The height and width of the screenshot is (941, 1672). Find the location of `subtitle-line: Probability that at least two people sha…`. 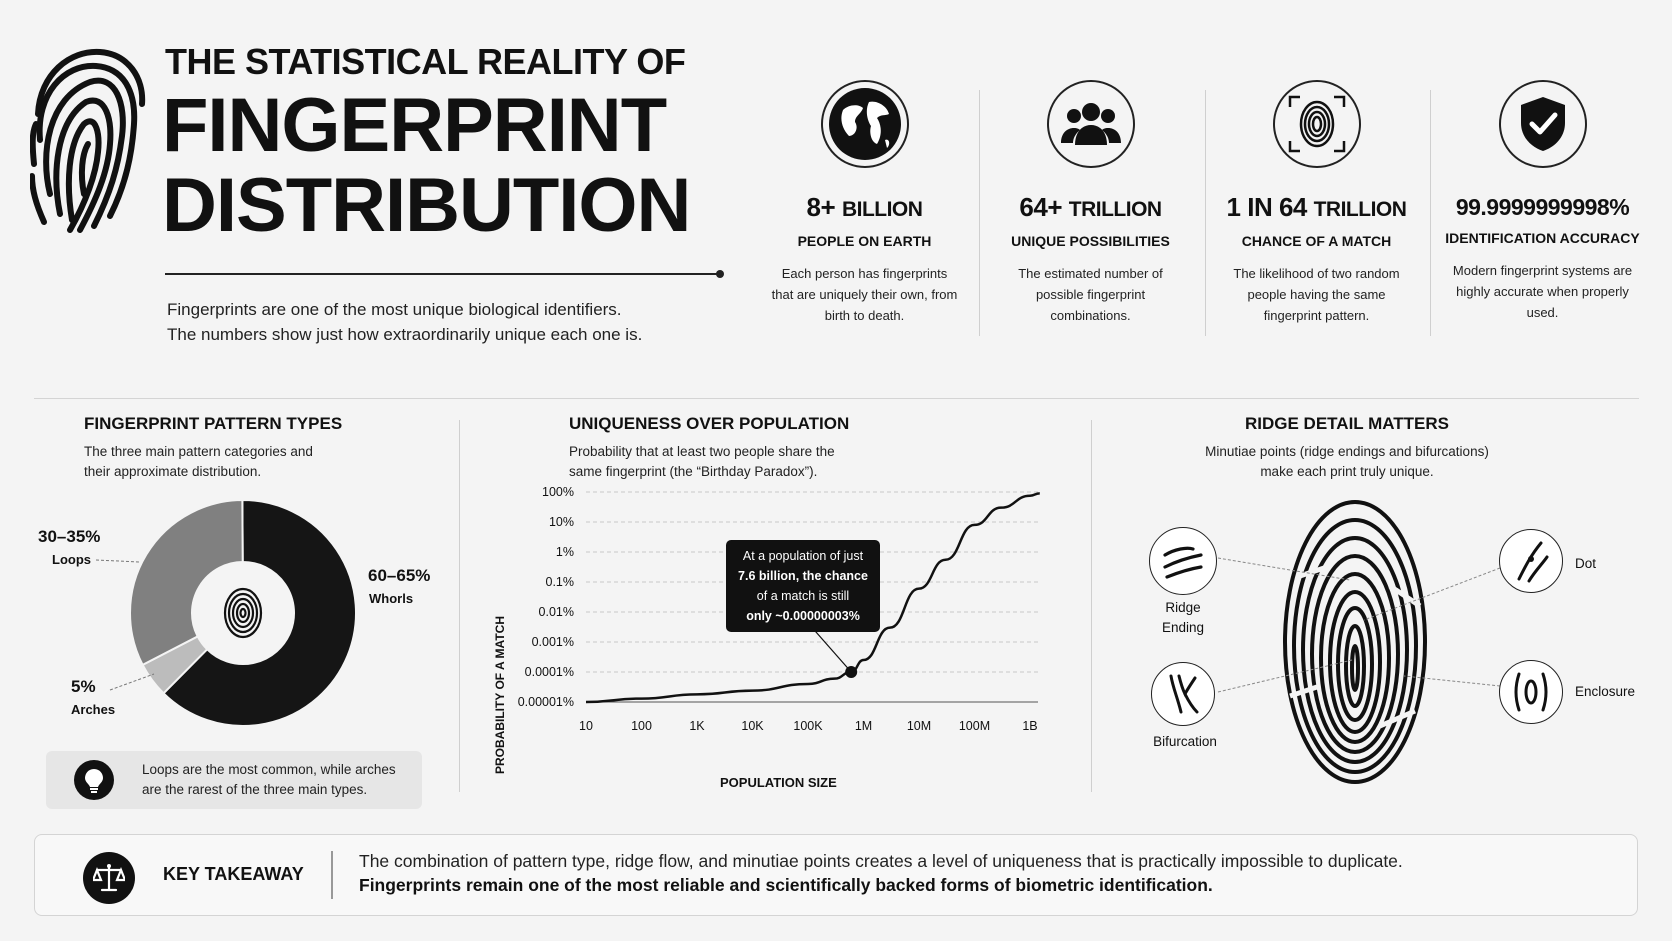

subtitle-line: Probability that at least two people sha… is located at coordinates (702, 451).